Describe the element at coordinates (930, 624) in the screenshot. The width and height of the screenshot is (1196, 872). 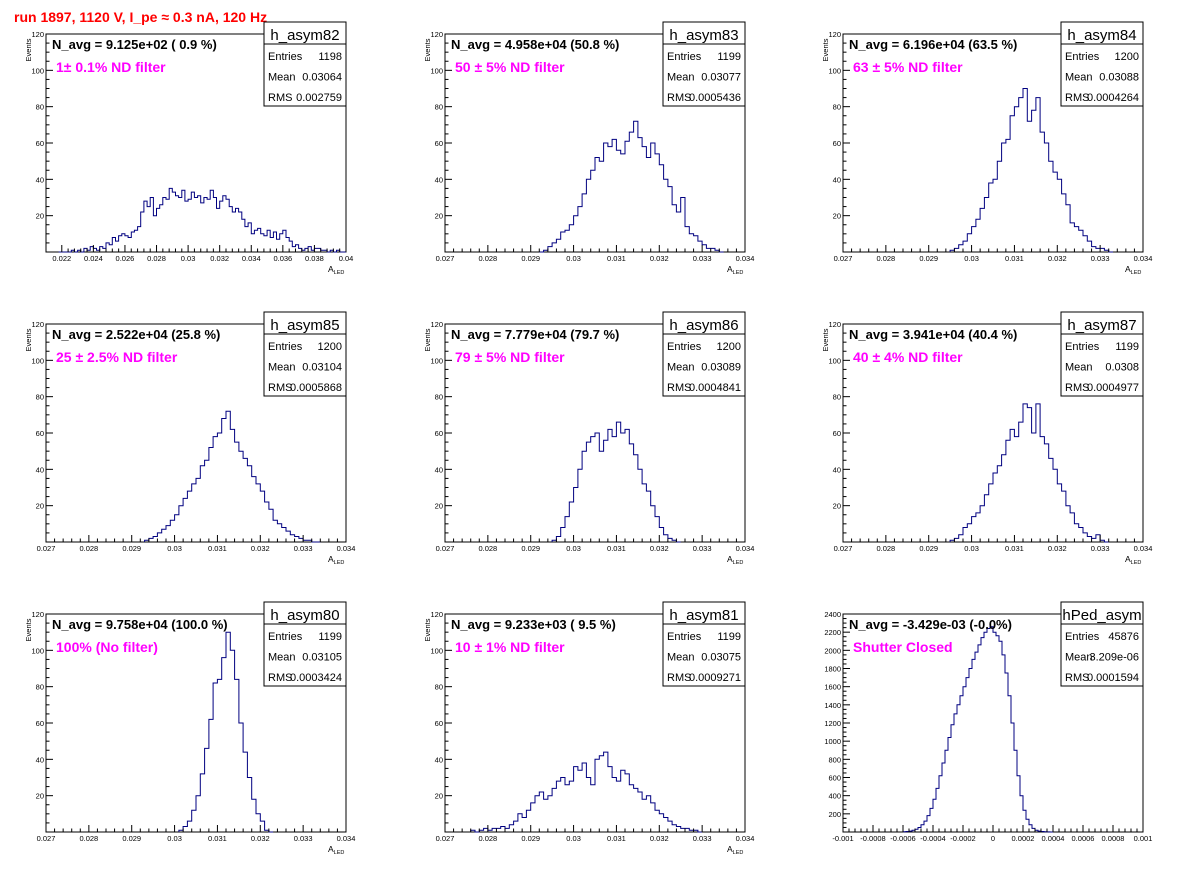
I see `navg-text: N_avg = -3.429e-03 (-0.0%)` at that location.